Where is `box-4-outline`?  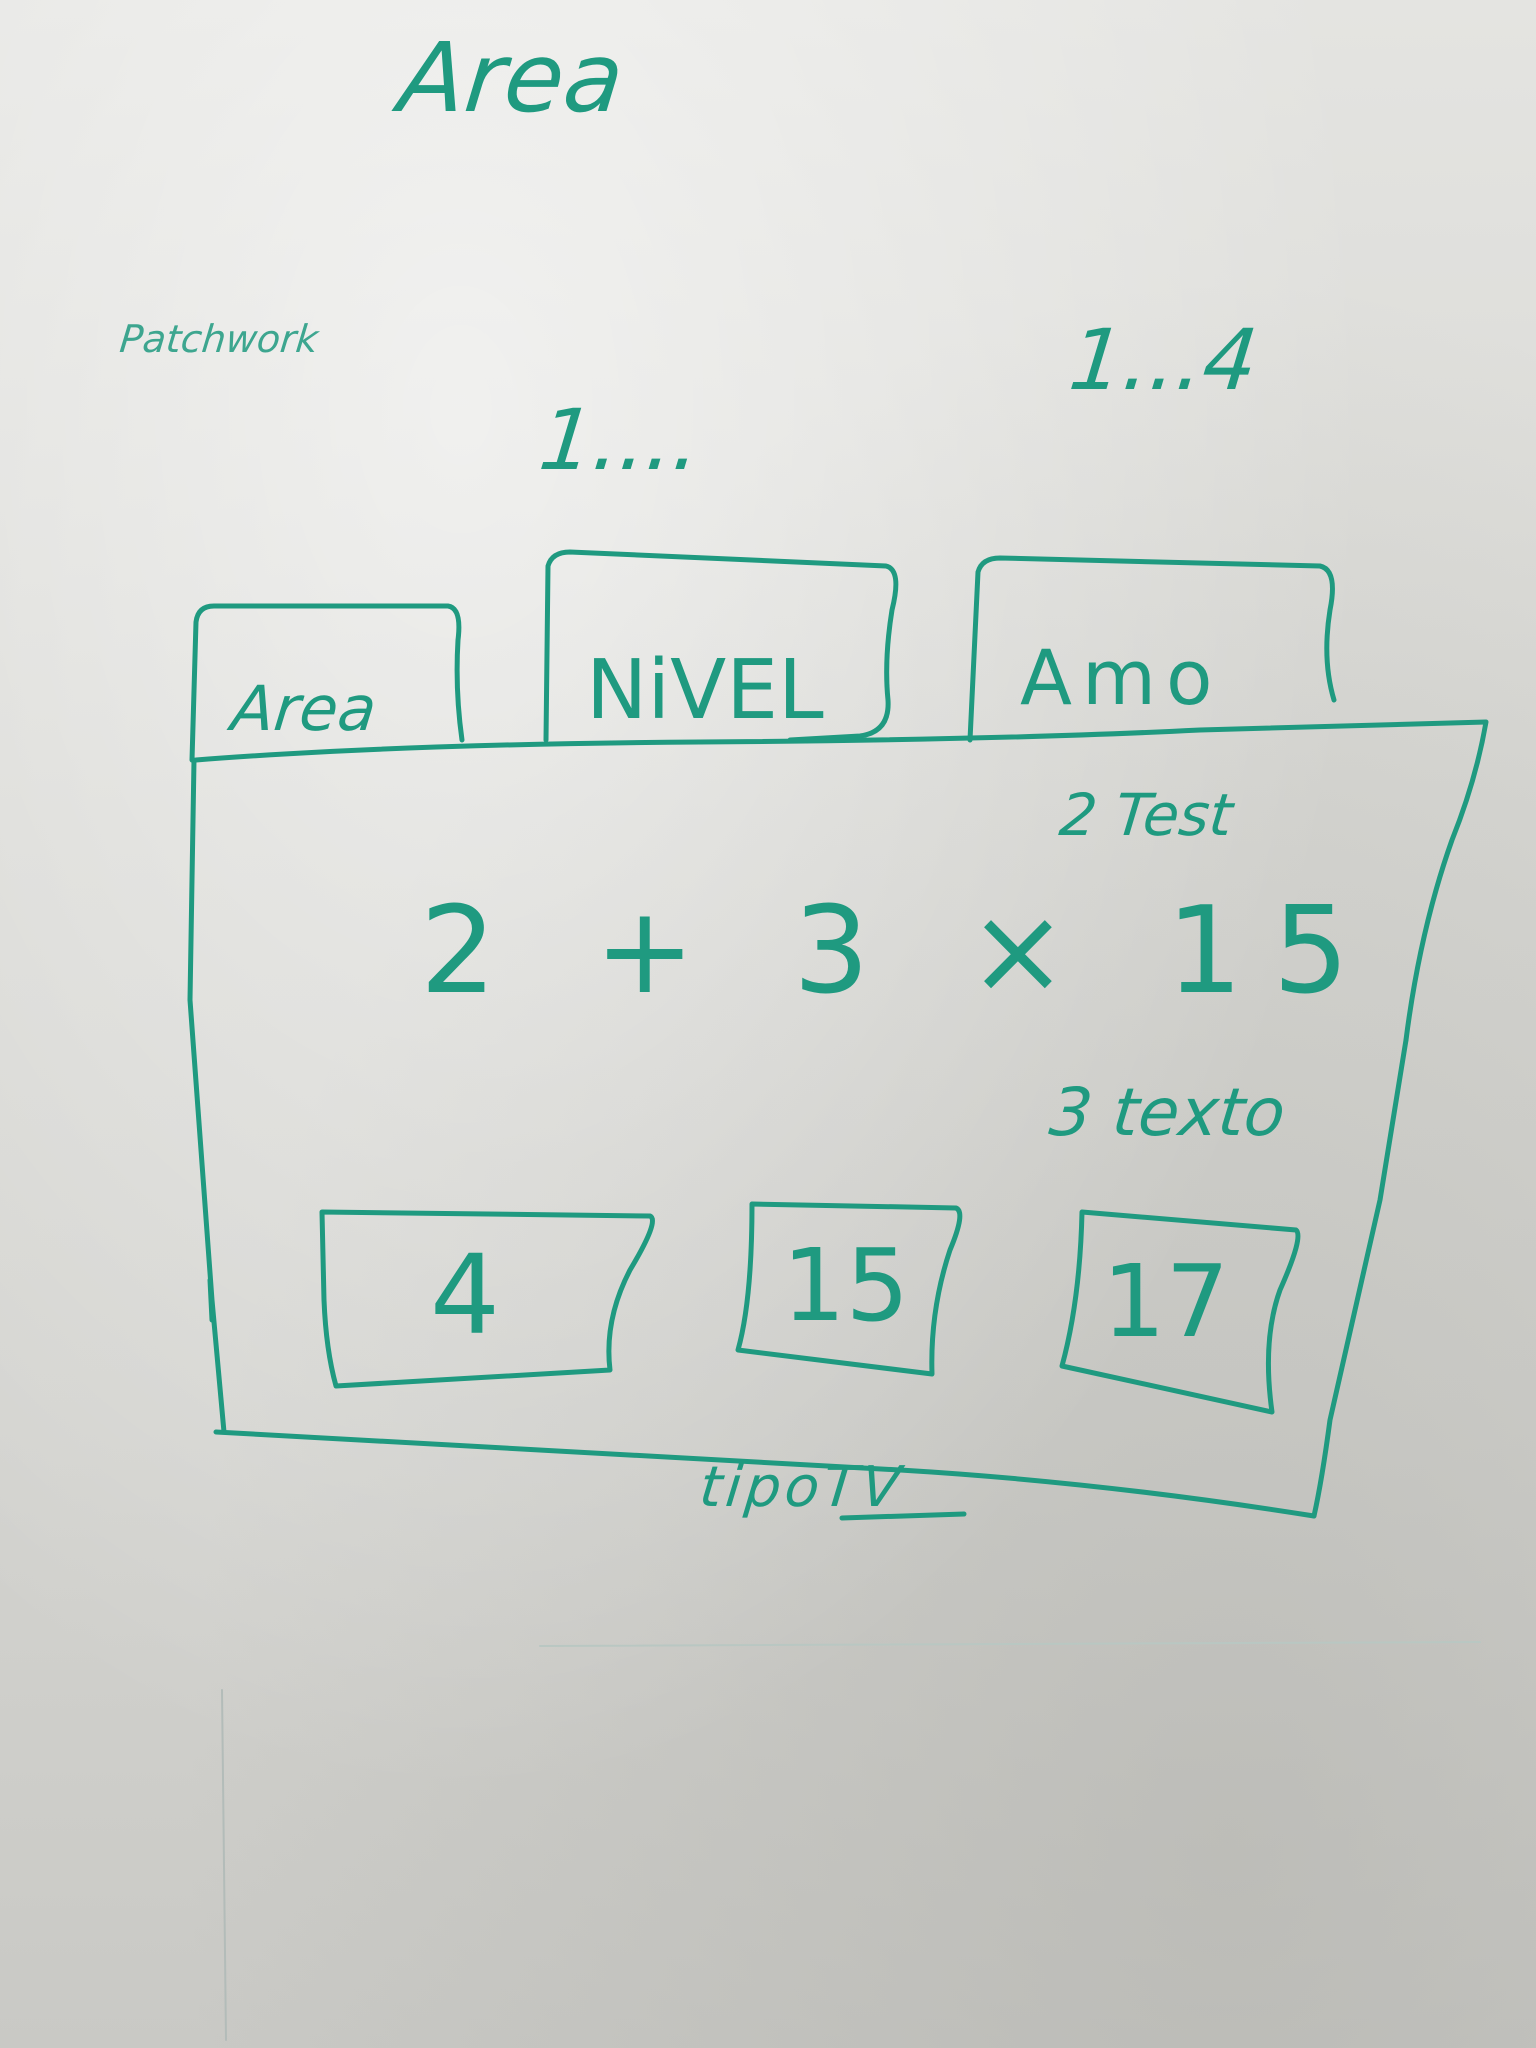
box-4-outline is located at coordinates (487, 1299).